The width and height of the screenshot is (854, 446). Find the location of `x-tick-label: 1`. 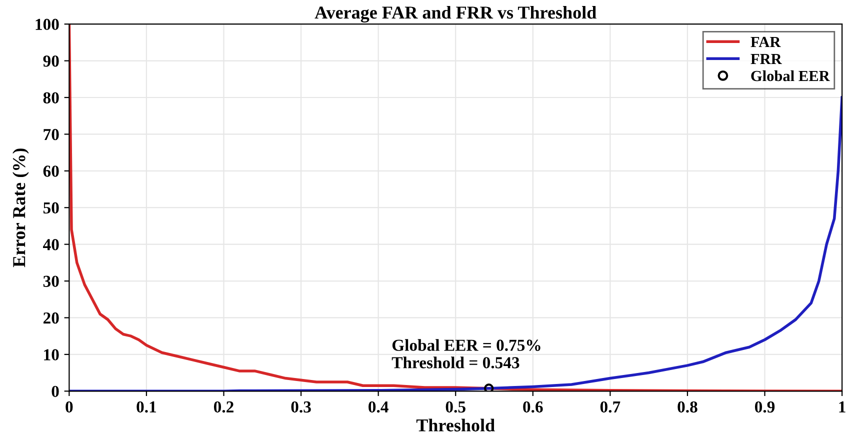

x-tick-label: 1 is located at coordinates (842, 406).